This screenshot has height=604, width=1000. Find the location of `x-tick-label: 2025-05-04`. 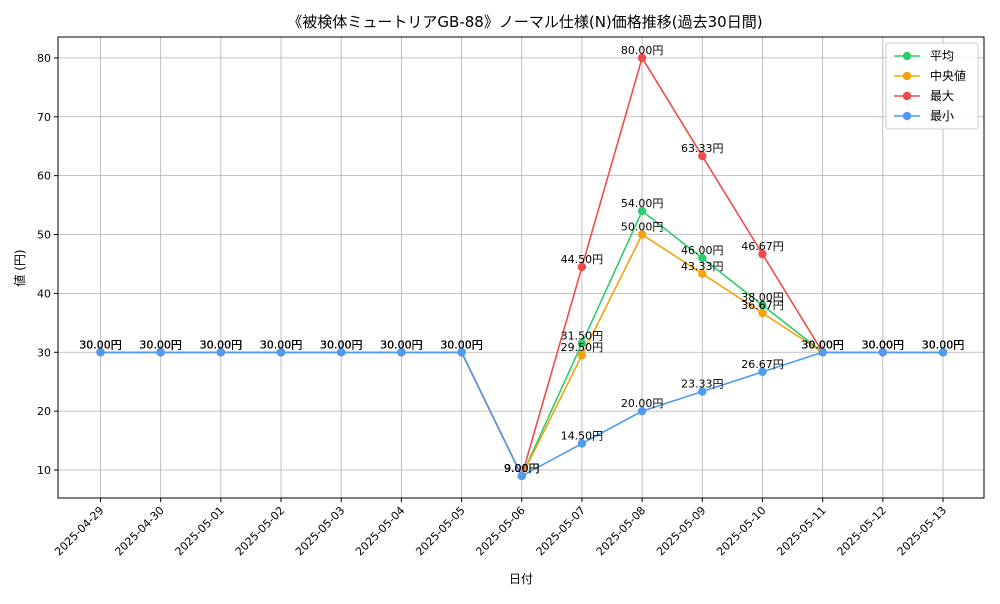

x-tick-label: 2025-05-04 is located at coordinates (380, 531).